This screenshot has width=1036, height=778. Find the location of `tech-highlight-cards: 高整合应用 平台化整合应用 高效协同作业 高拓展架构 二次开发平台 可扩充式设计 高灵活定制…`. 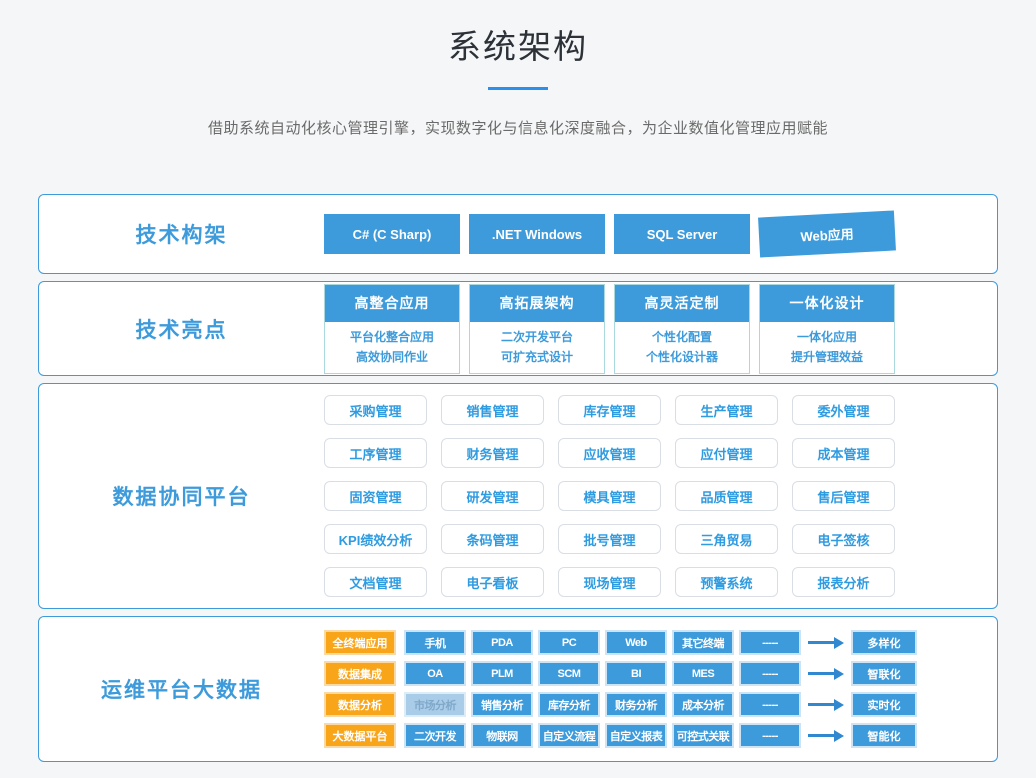

tech-highlight-cards: 高整合应用 平台化整合应用 高效协同作业 高拓展架构 二次开发平台 可扩充式设计 高灵活定制… is located at coordinates (660, 328).